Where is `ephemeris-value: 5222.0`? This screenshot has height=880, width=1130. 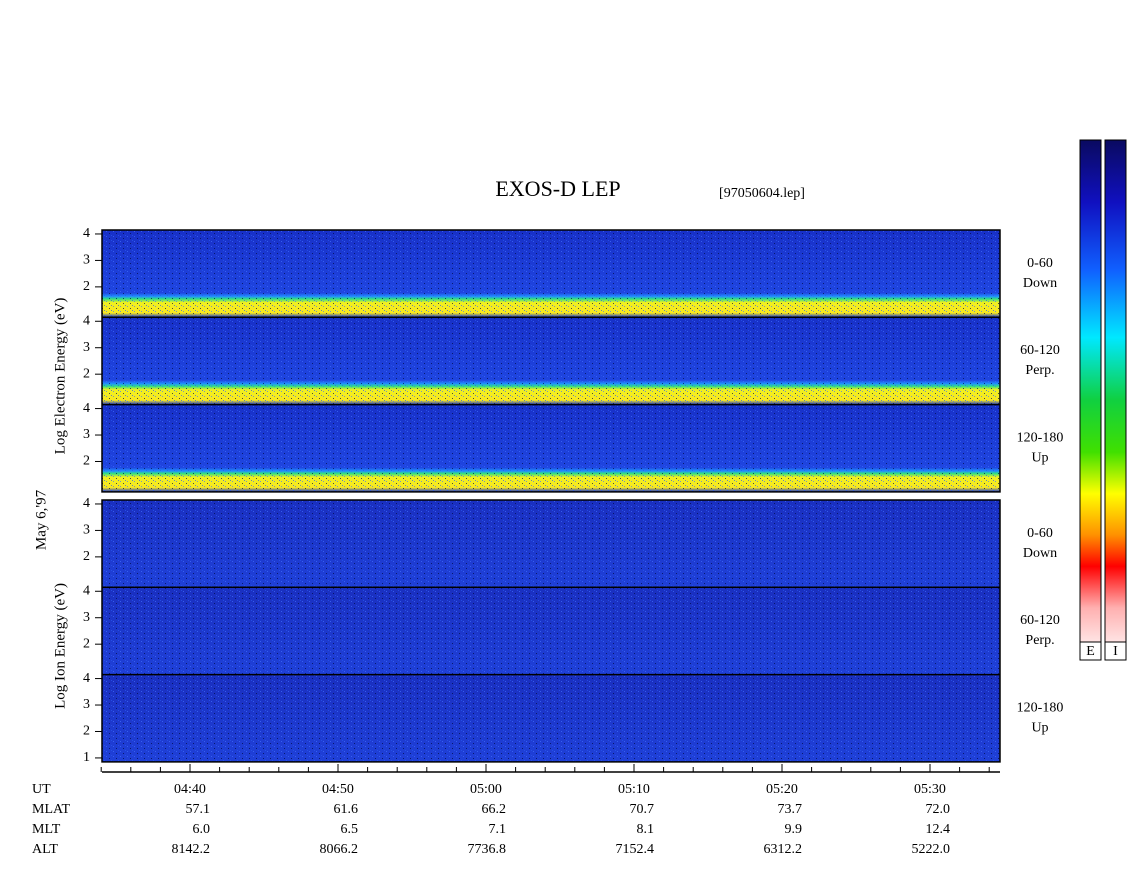
ephemeris-value: 5222.0 is located at coordinates (931, 849).